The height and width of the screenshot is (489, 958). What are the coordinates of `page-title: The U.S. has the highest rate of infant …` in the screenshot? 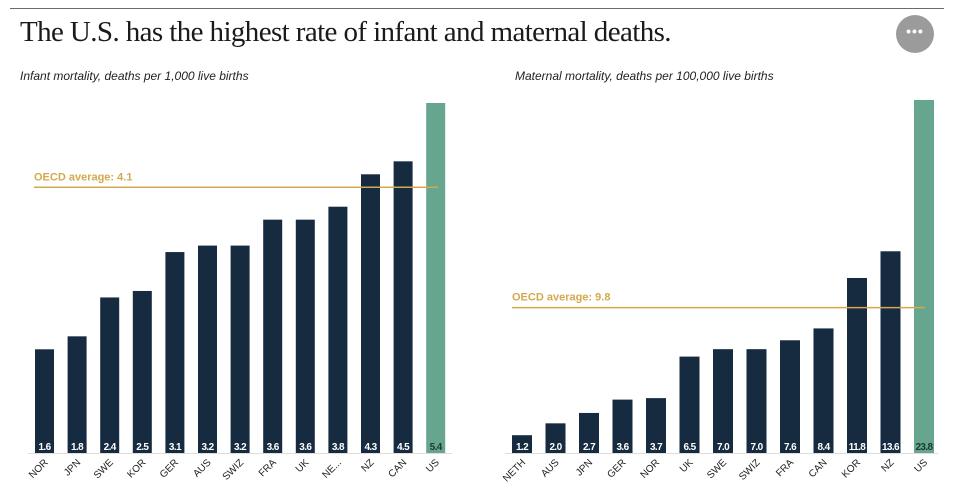 It's located at (346, 32).